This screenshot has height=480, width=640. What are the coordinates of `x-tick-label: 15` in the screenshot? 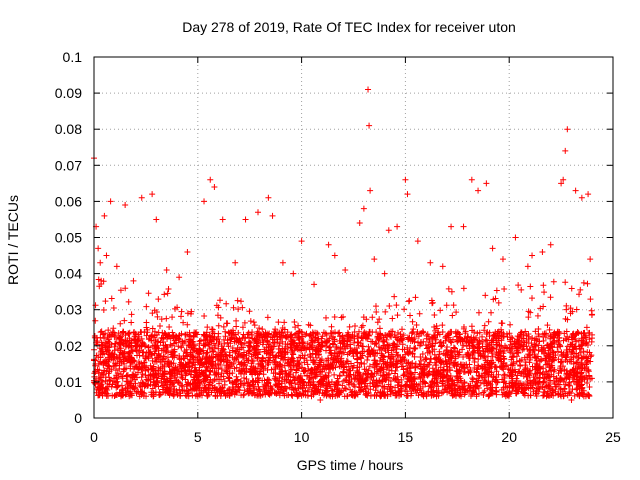 It's located at (406, 437).